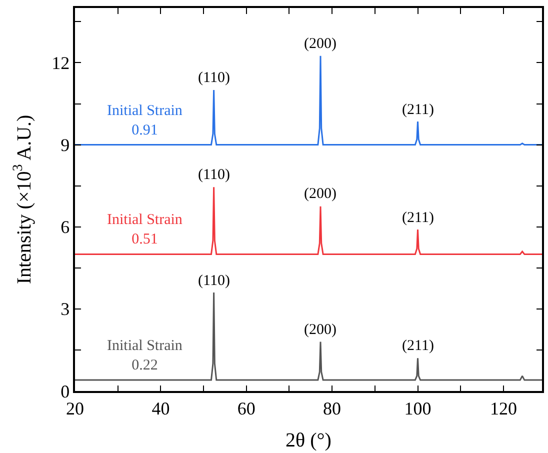 The width and height of the screenshot is (548, 453). What do you see at coordinates (65, 145) in the screenshot?
I see `y-tick-label: 9` at bounding box center [65, 145].